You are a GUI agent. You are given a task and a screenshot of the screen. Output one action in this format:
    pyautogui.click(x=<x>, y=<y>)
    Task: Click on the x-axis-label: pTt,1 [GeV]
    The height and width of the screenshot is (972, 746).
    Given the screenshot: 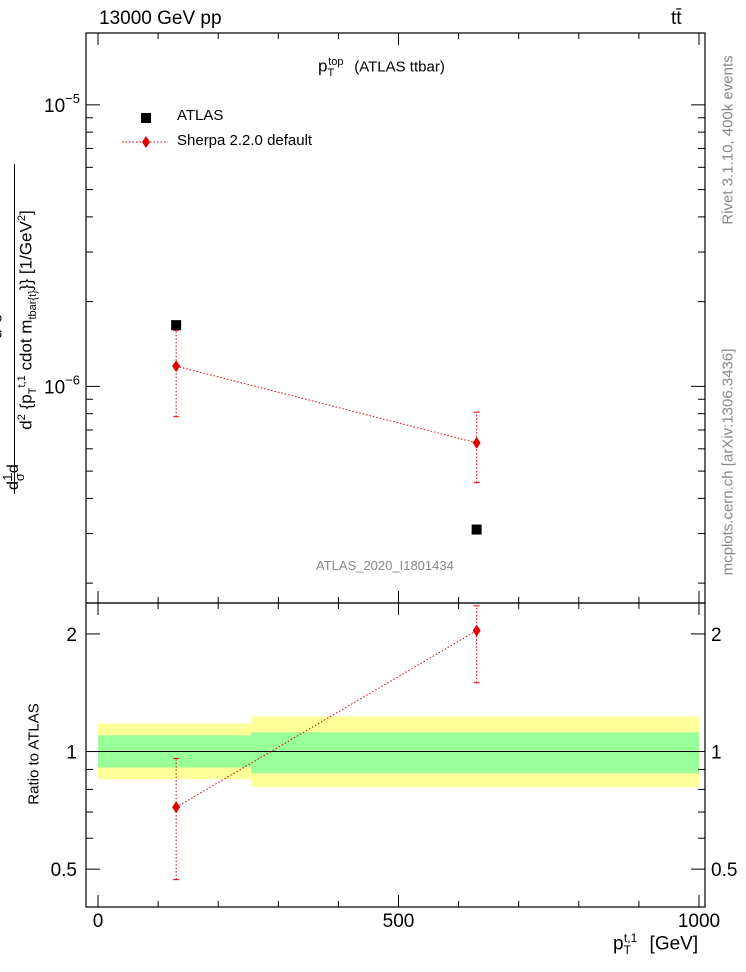 What is the action you would take?
    pyautogui.click(x=655, y=944)
    